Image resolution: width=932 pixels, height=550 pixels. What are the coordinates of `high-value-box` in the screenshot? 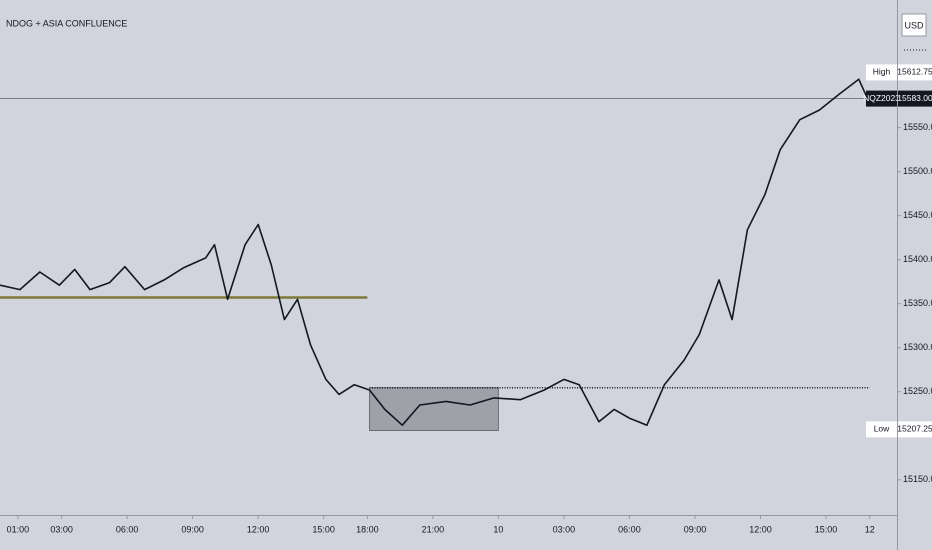 It's located at (915, 72).